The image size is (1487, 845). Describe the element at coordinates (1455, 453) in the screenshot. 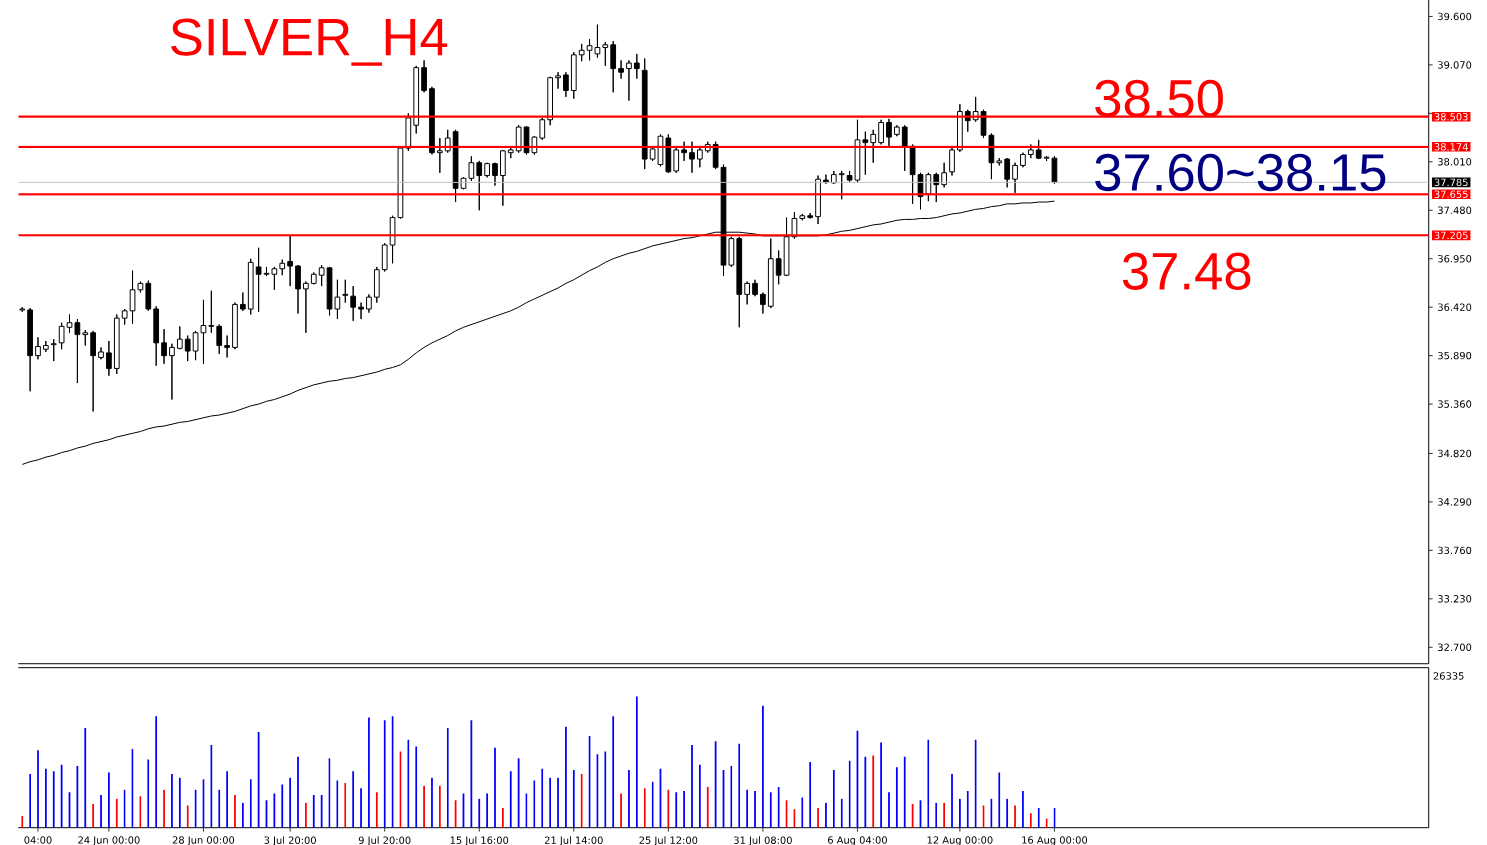

I see `y-tick-label: 34.820` at that location.